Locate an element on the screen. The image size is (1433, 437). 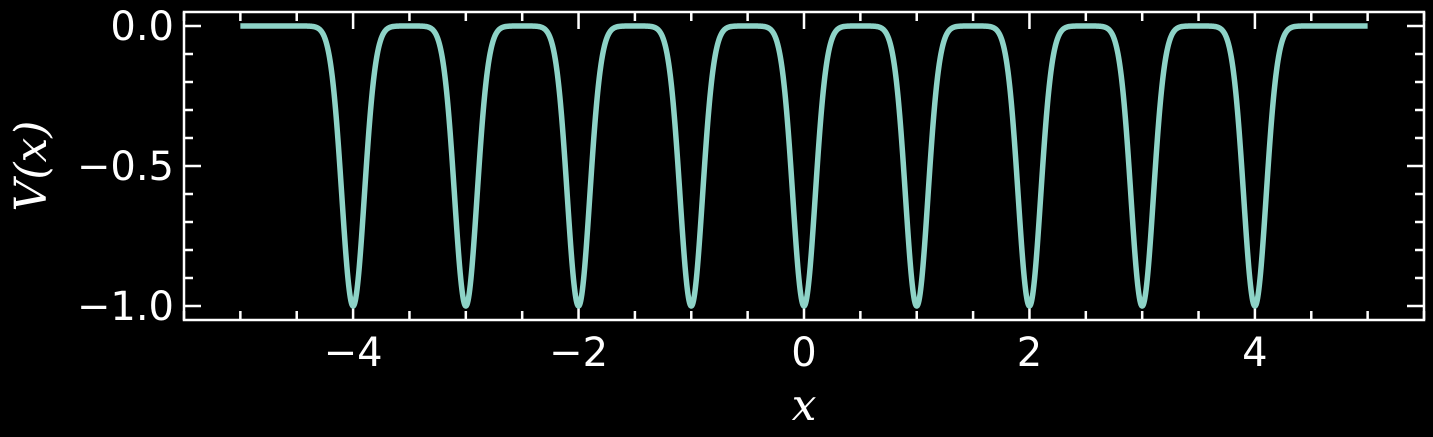
x-tick-label: −2 is located at coordinates (578, 353).